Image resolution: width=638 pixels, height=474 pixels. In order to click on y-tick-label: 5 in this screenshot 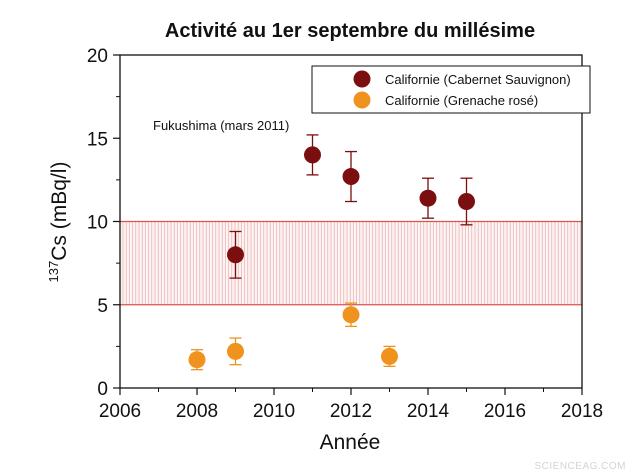, I will do `click(102, 306)`.